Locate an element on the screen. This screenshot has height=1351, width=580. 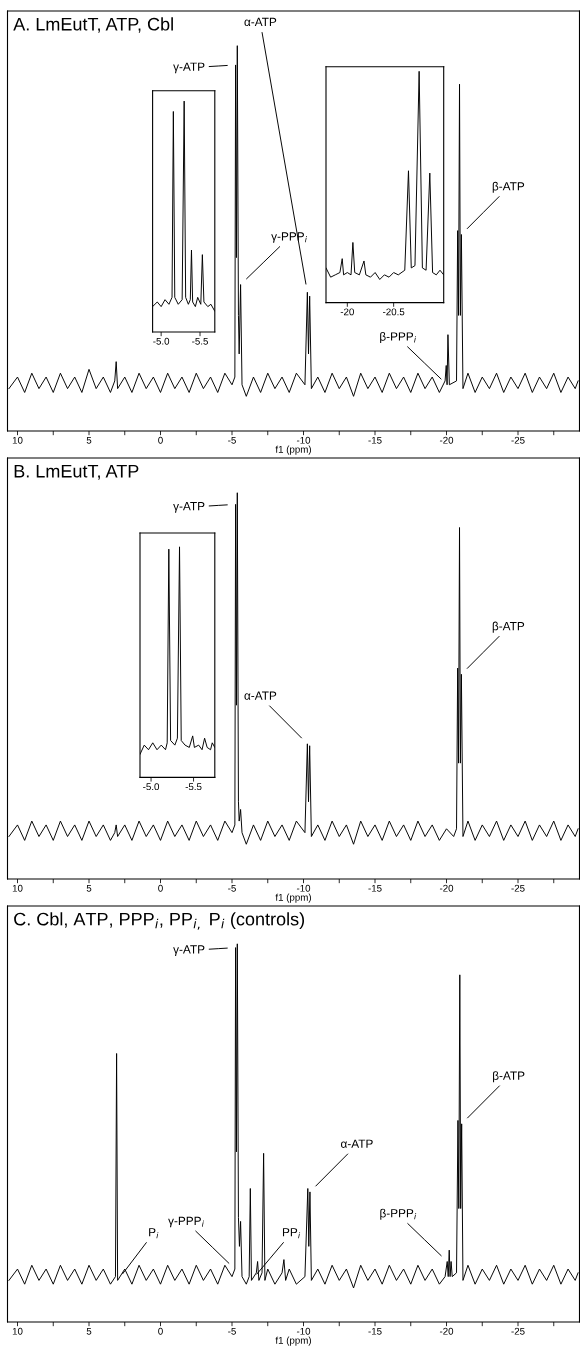
annotation: P$_{i}$ is located at coordinates (154, 1233).